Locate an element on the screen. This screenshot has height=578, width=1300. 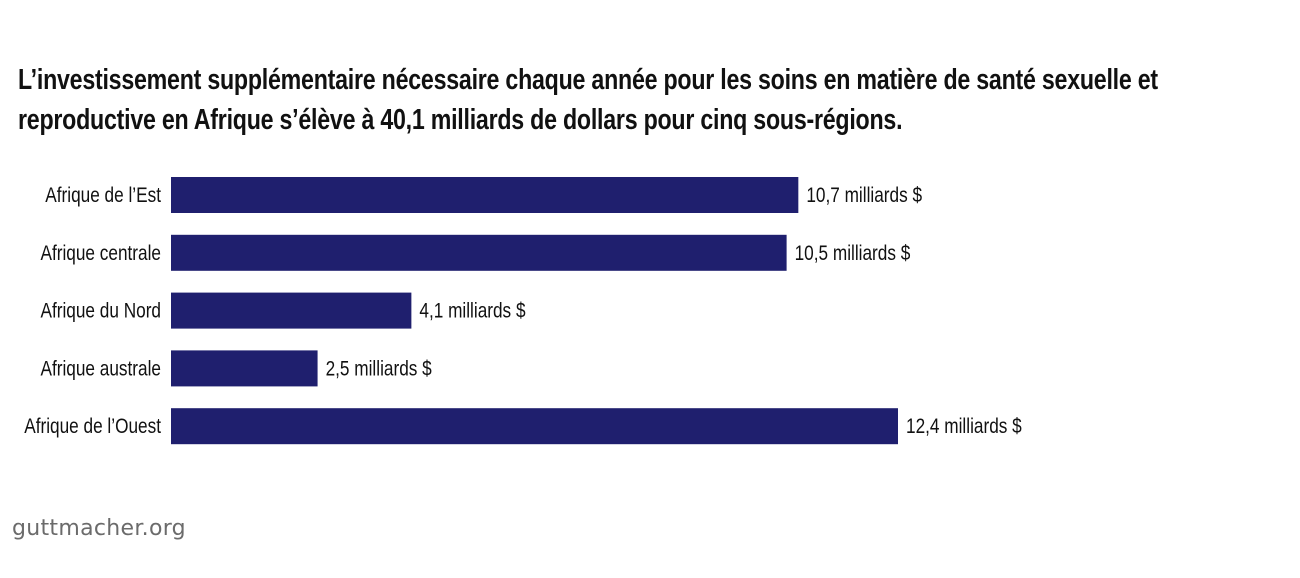
data-label: 2,5 milliards $ is located at coordinates (379, 369).